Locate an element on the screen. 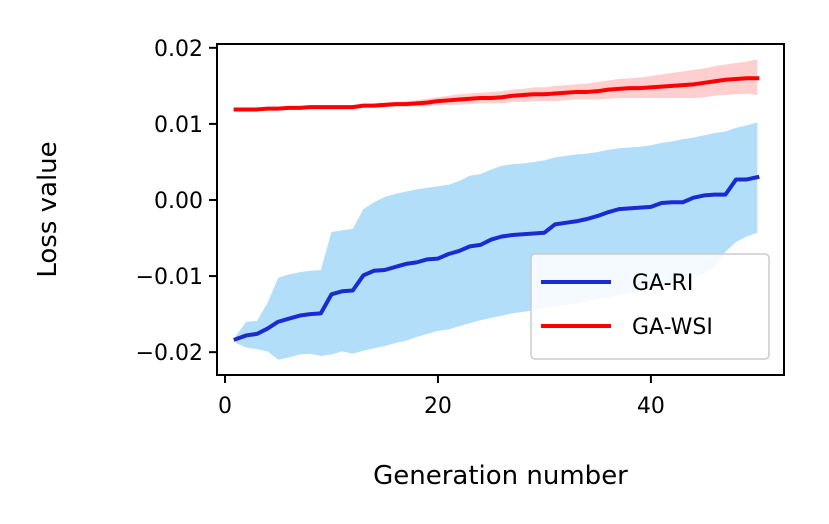  x-axis-label: Generation number is located at coordinates (500, 476).